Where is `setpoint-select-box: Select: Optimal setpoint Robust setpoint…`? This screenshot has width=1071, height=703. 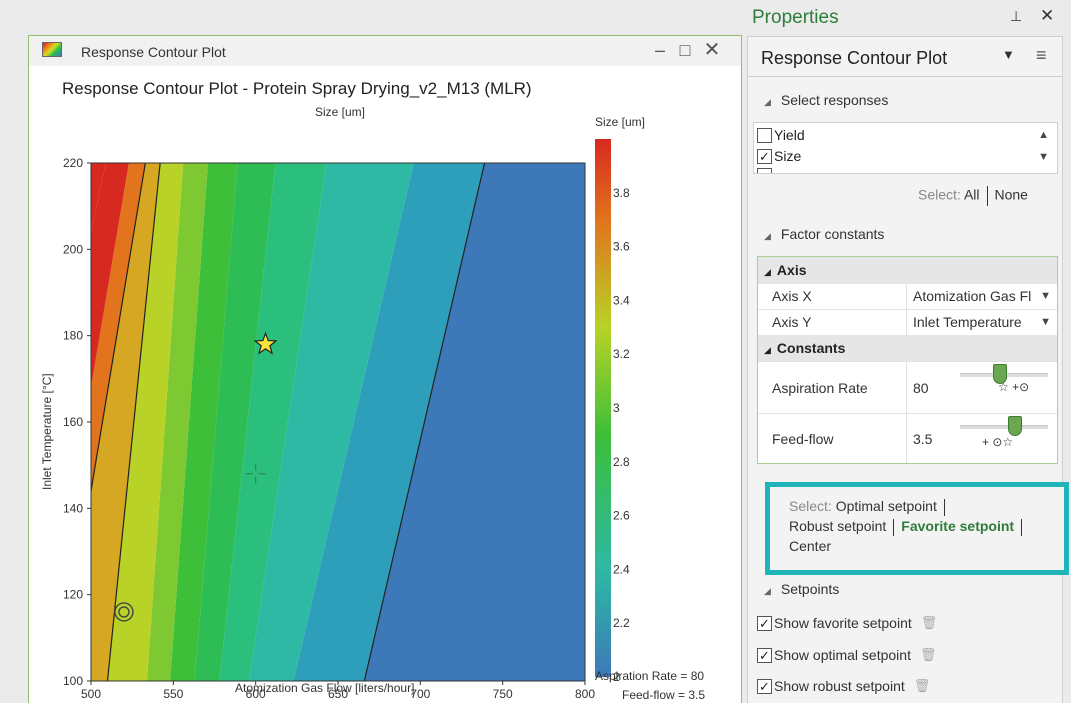 setpoint-select-box: Select: Optimal setpoint Robust setpoint… is located at coordinates (917, 528).